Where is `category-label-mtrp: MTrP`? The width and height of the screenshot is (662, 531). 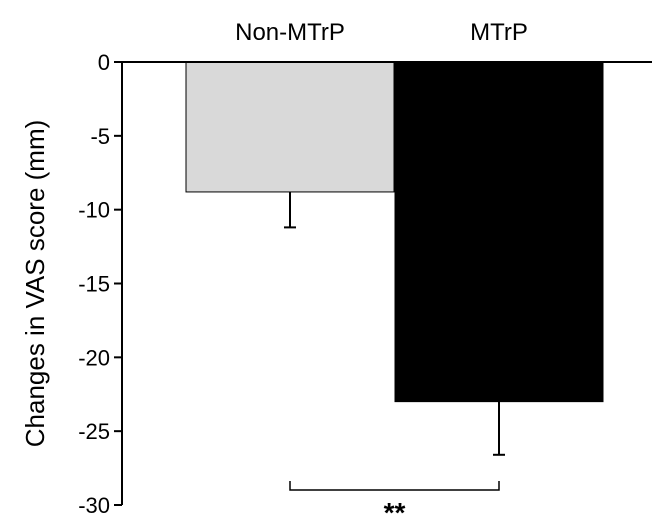
category-label-mtrp: MTrP is located at coordinates (499, 32).